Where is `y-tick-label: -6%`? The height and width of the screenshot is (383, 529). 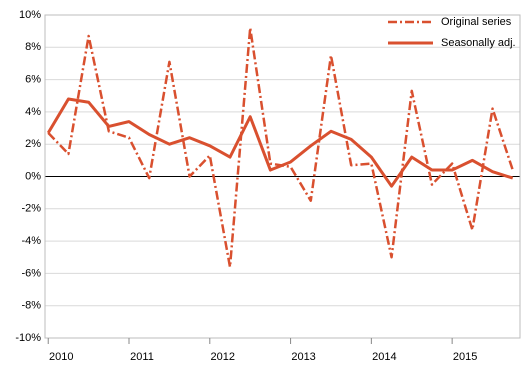 y-tick-label: -6% is located at coordinates (31, 273).